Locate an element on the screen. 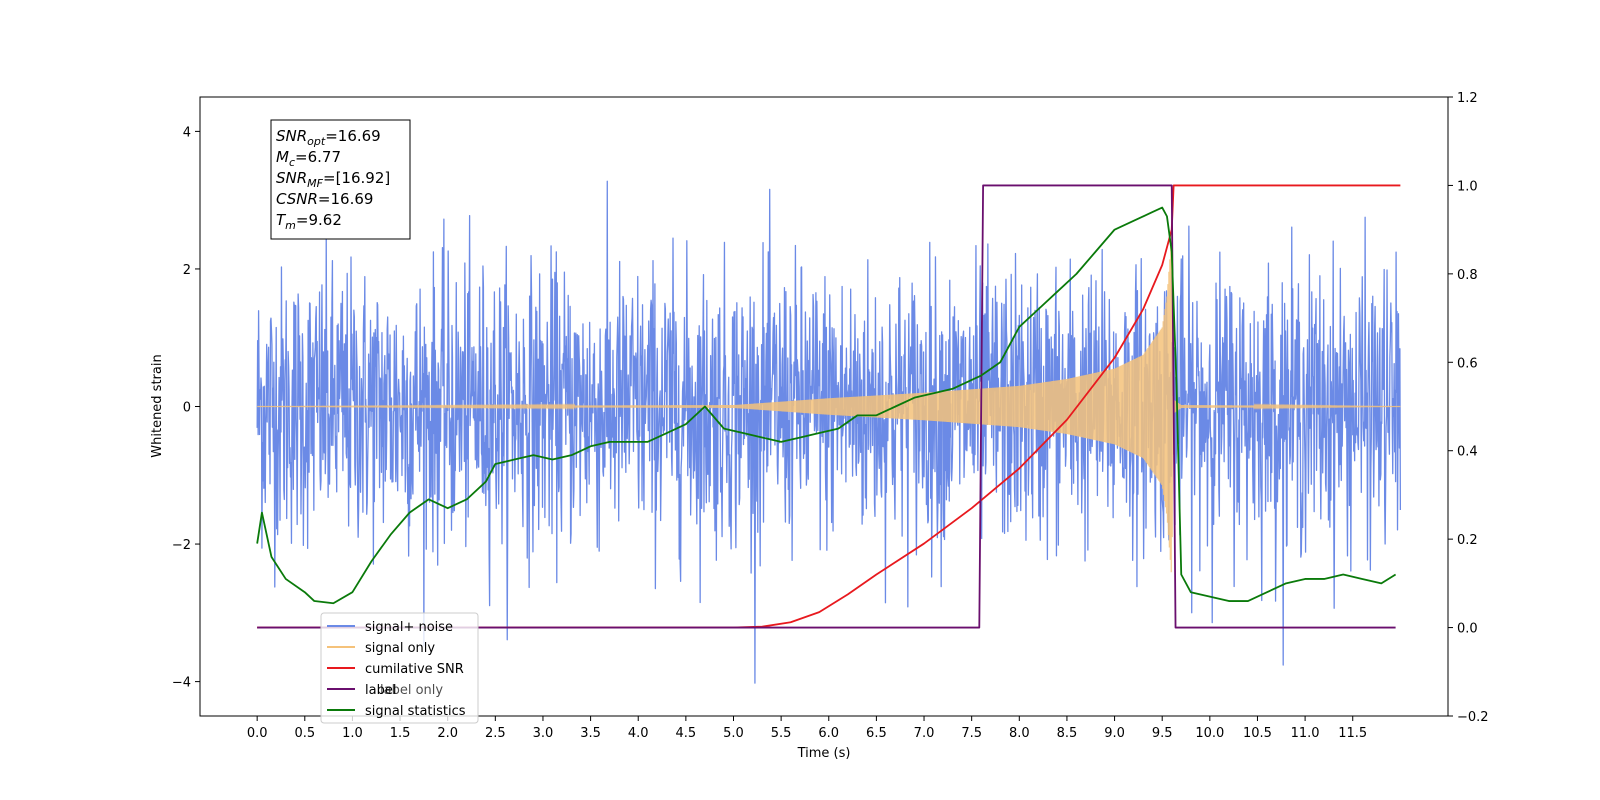  snr-info-value: =9.62 is located at coordinates (319, 220).